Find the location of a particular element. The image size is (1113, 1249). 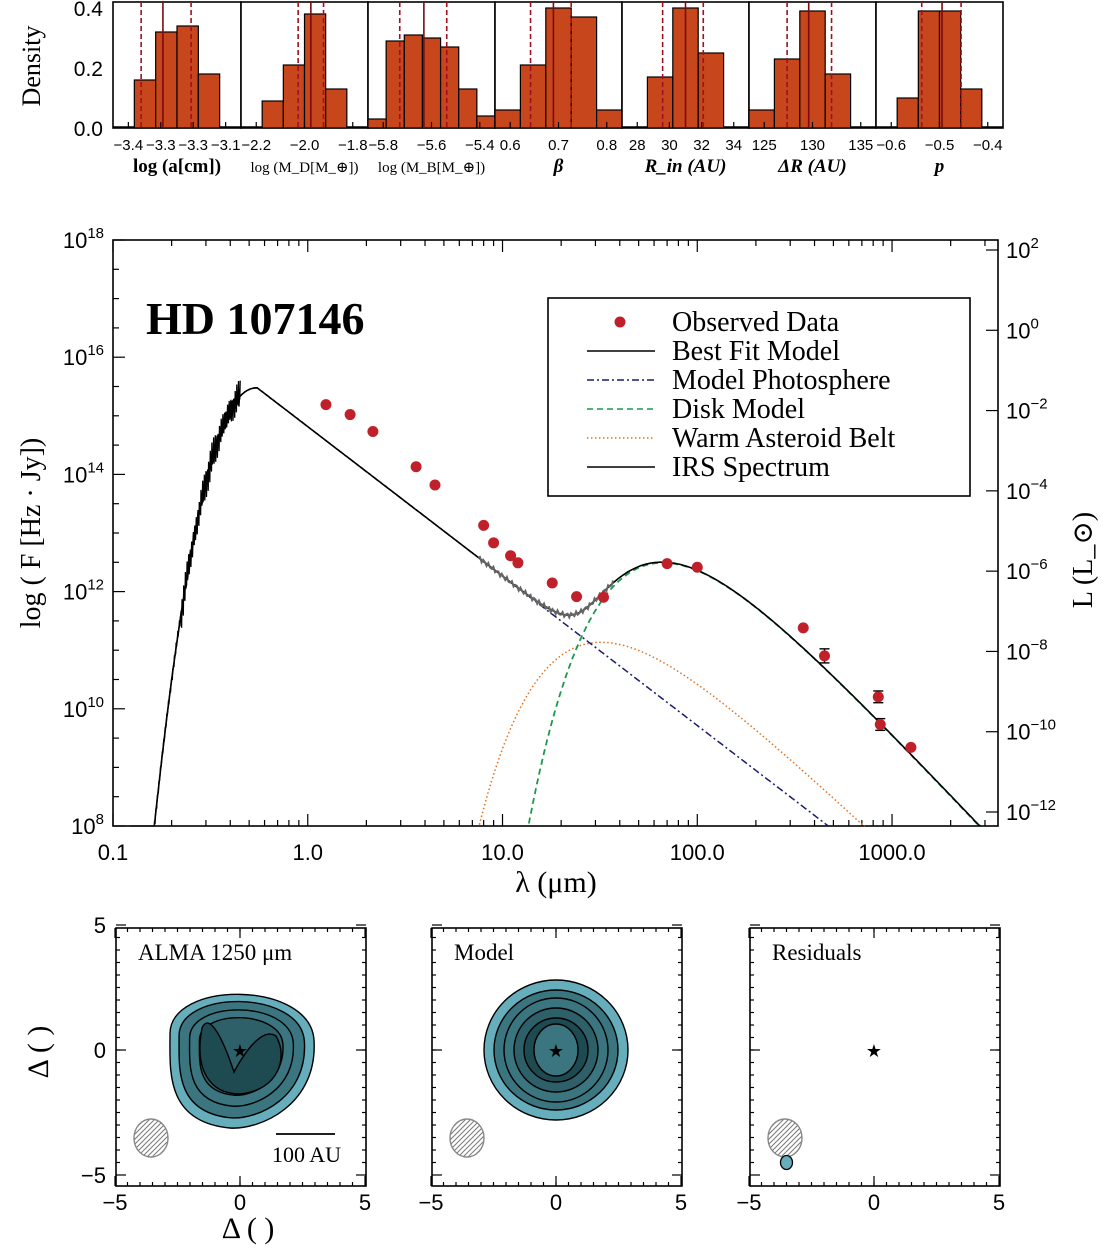

images-ylabel: Δ ( ) is located at coordinates (38, 1052).